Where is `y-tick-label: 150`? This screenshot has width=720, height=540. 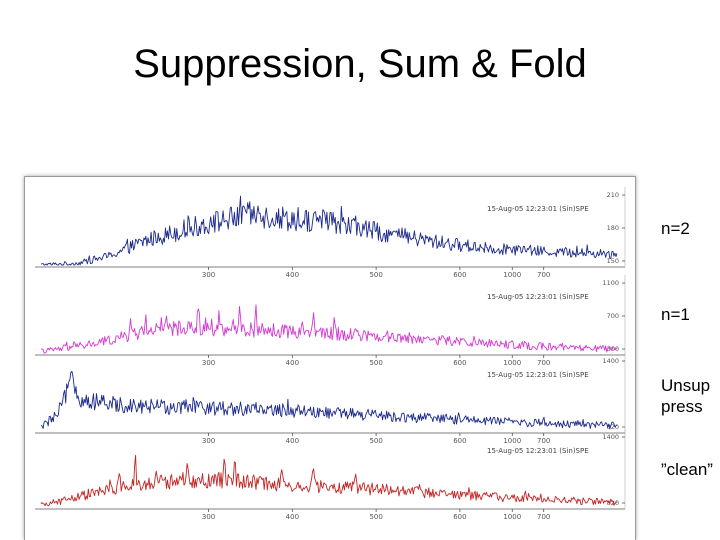
y-tick-label: 150 is located at coordinates (613, 261).